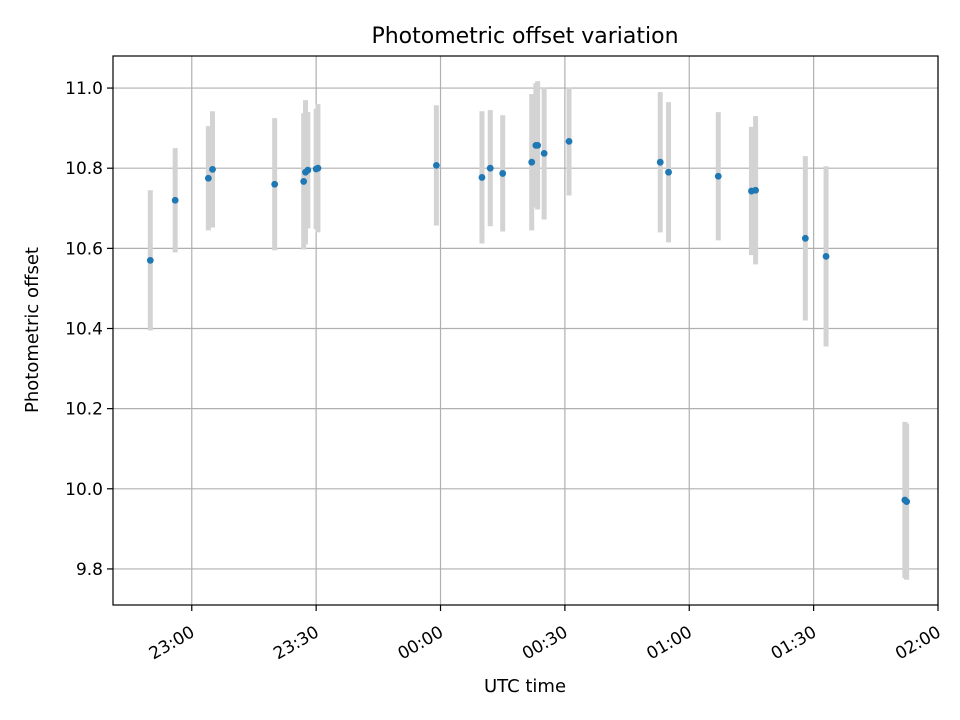  Describe the element at coordinates (525, 686) in the screenshot. I see `x-axis-label: UTC time` at that location.